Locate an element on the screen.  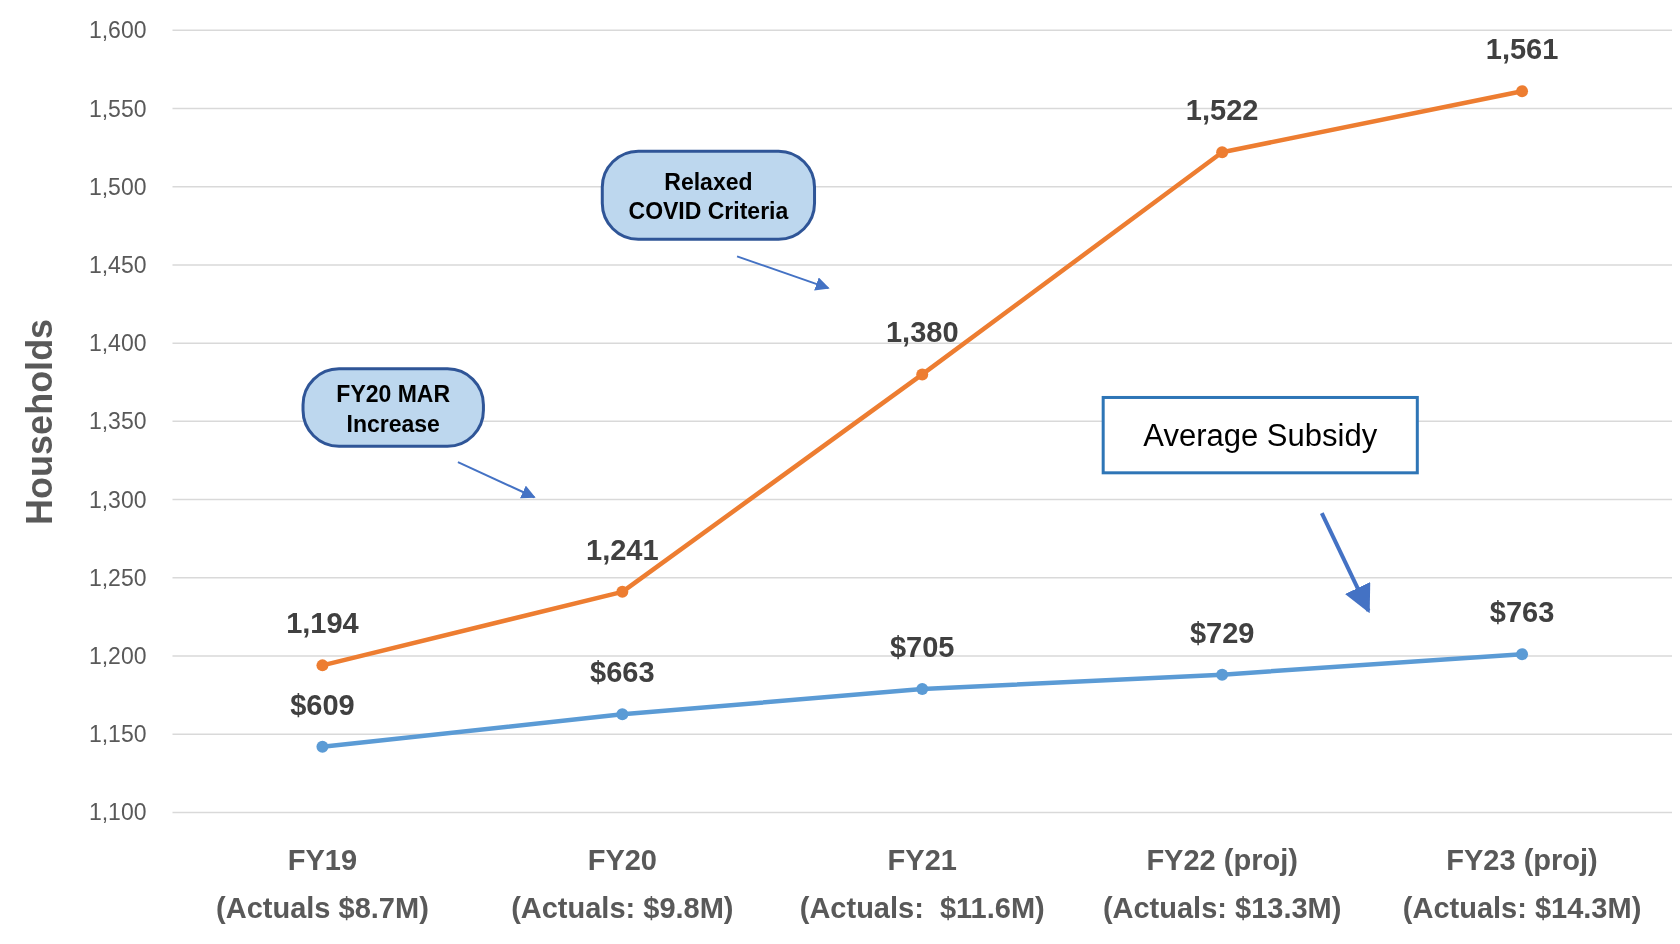
annotation: Relaxed COVID Criteria is located at coordinates (708, 196).